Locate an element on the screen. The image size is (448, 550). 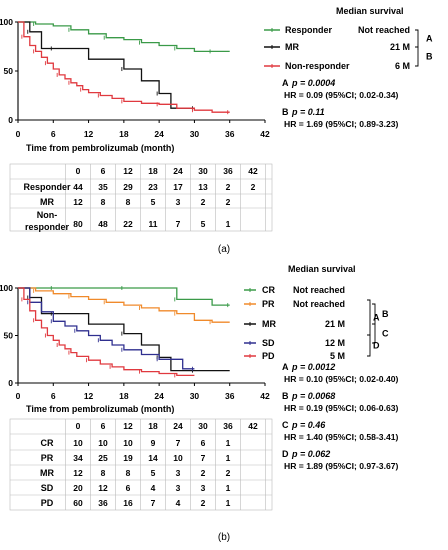
panel-a-risk-cell: 22 is located at coordinates (128, 224).